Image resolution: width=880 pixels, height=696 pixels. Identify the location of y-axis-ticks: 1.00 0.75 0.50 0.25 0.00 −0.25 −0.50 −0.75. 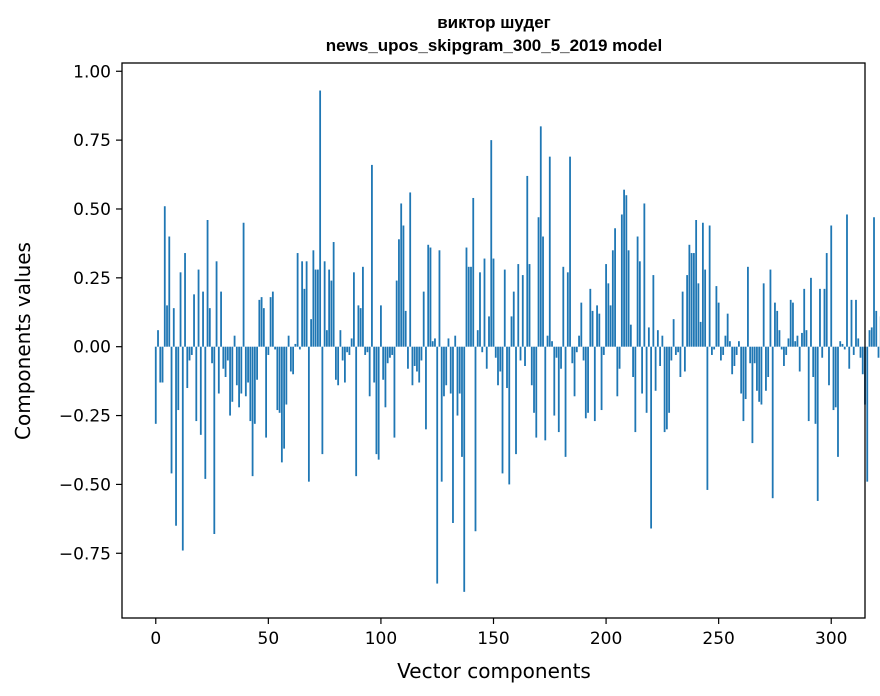
(90, 313).